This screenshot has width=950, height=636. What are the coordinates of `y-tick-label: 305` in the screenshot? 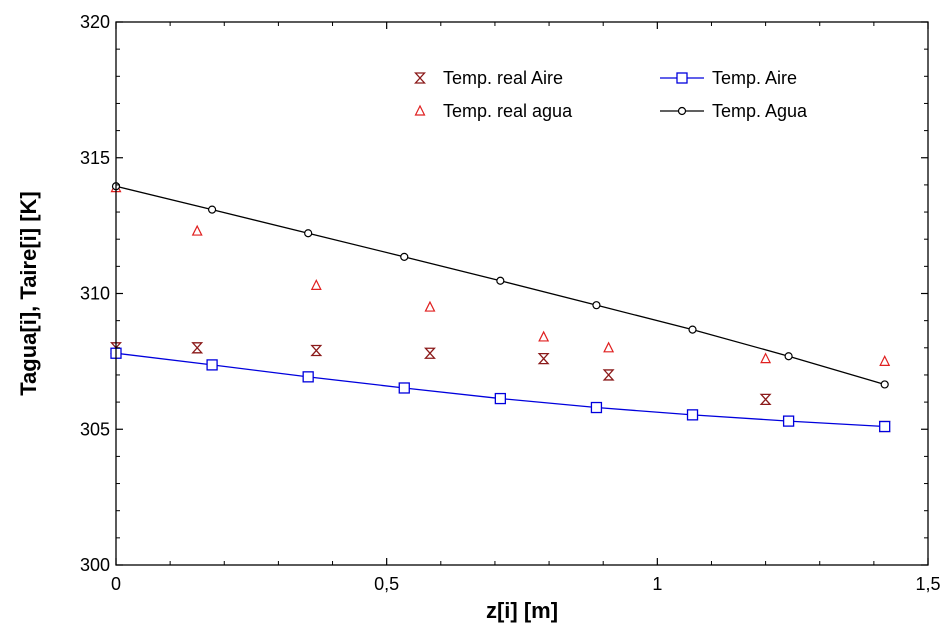 It's located at (95, 429).